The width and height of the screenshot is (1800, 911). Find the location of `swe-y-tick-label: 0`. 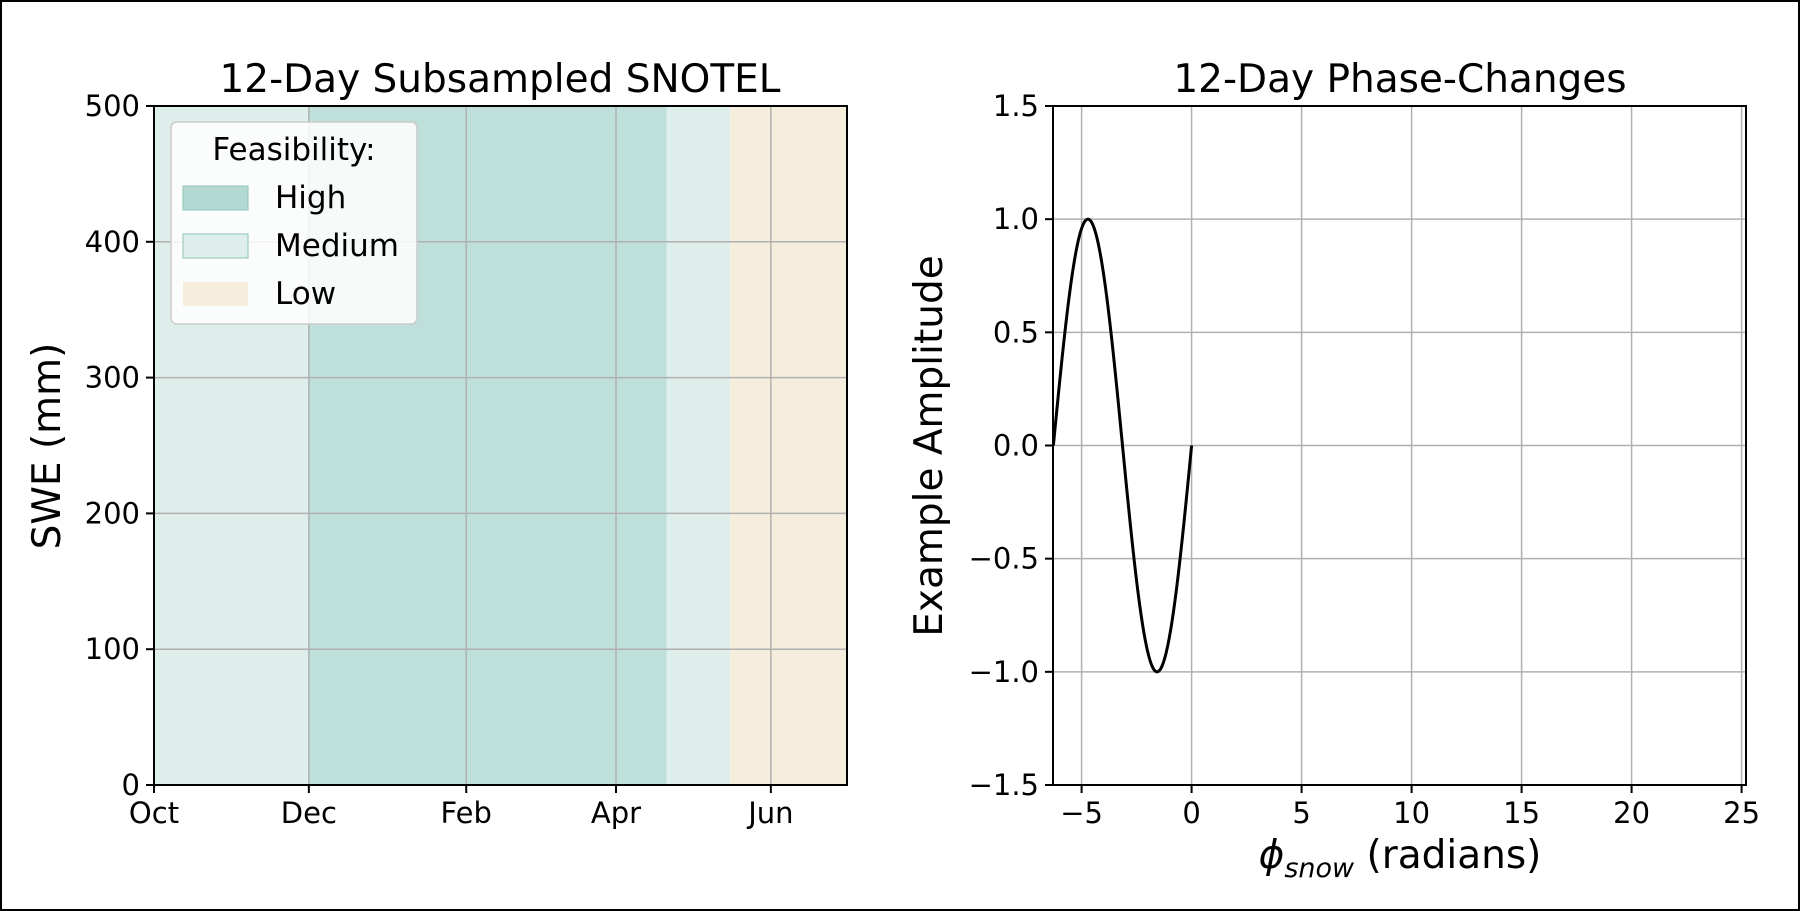

swe-y-tick-label: 0 is located at coordinates (131, 785).